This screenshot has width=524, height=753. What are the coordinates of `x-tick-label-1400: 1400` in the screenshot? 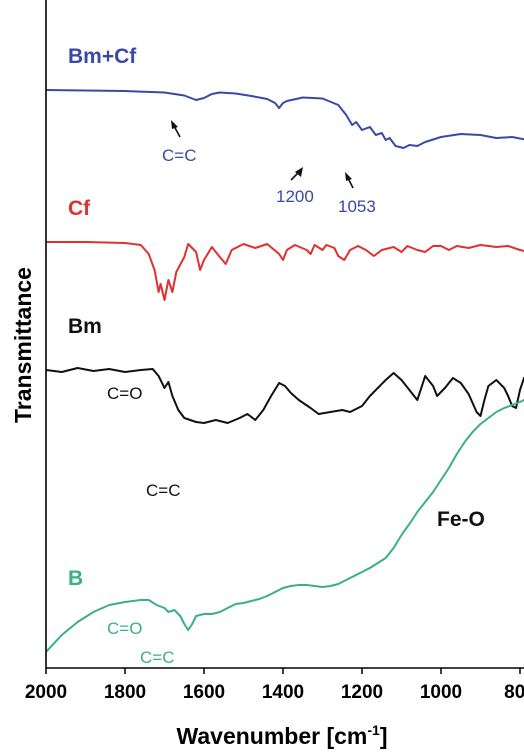 It's located at (283, 692).